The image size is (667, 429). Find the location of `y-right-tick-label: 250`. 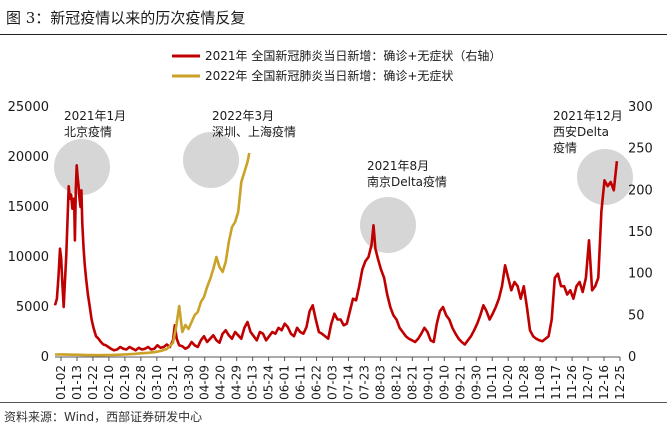

y-right-tick-label: 250 is located at coordinates (640, 149).